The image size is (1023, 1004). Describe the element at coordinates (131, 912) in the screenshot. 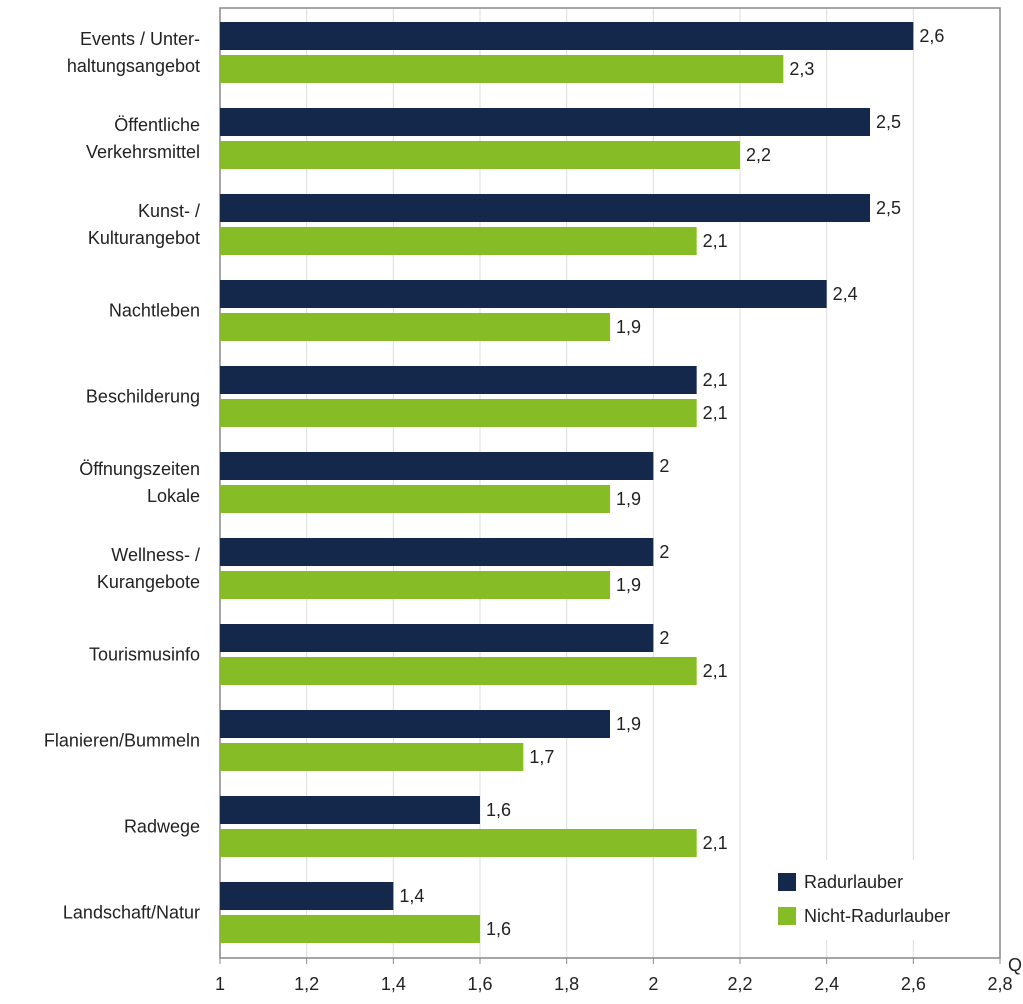

I see `y-tick-label: Landschaft/Natur` at that location.